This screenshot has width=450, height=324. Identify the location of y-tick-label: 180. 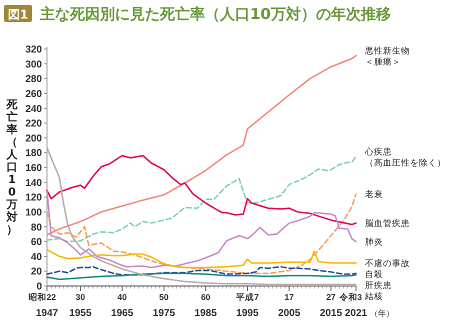
(33, 154).